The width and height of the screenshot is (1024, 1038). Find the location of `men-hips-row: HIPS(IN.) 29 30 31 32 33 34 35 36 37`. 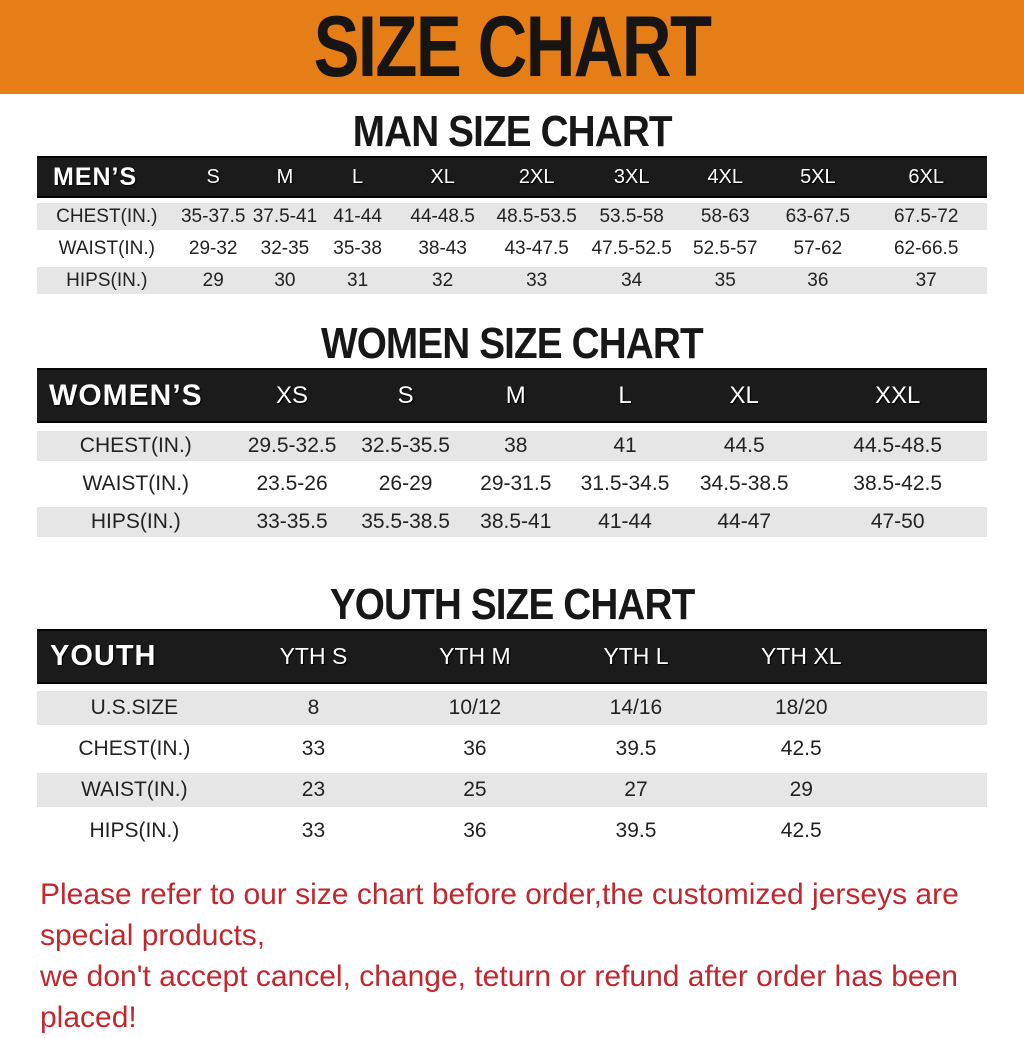

men-hips-row: HIPS(IN.) 29 30 31 32 33 34 35 36 37 is located at coordinates (512, 278).